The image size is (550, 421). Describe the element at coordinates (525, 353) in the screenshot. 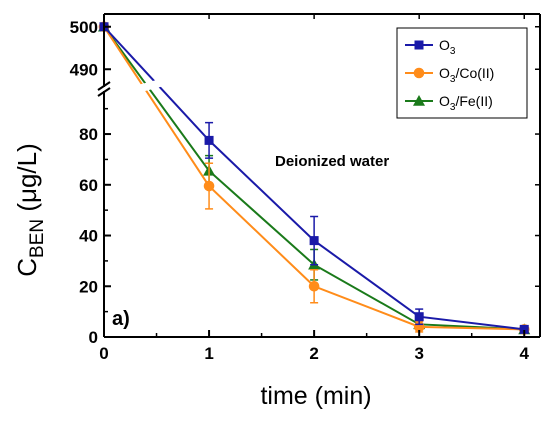

I see `x-tick-label: 4` at that location.